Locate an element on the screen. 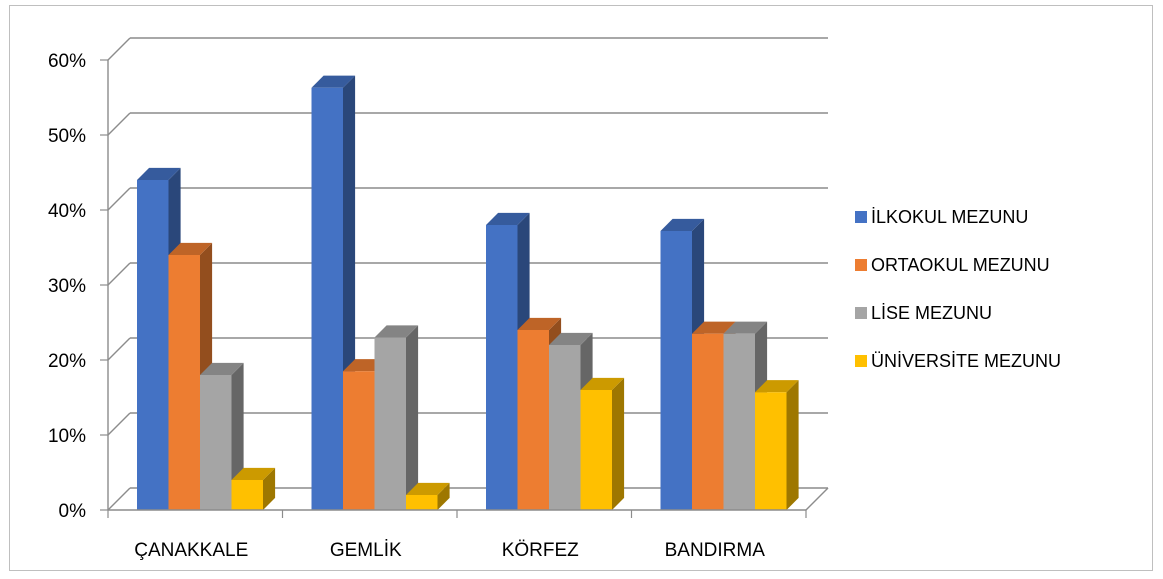 The image size is (1163, 579). legend-item: ORTAOKUL MEZUNU is located at coordinates (952, 265).